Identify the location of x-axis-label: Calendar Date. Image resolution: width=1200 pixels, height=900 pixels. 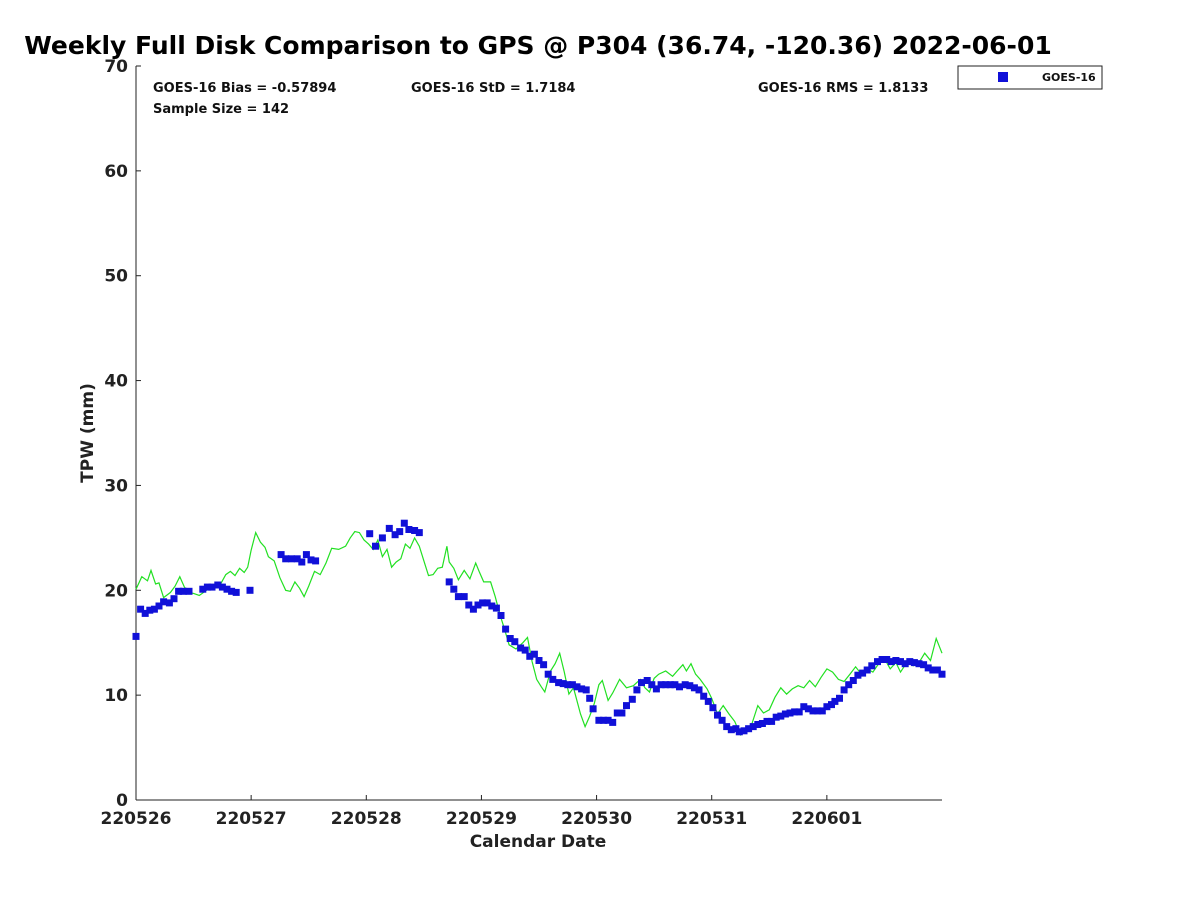
(538, 842).